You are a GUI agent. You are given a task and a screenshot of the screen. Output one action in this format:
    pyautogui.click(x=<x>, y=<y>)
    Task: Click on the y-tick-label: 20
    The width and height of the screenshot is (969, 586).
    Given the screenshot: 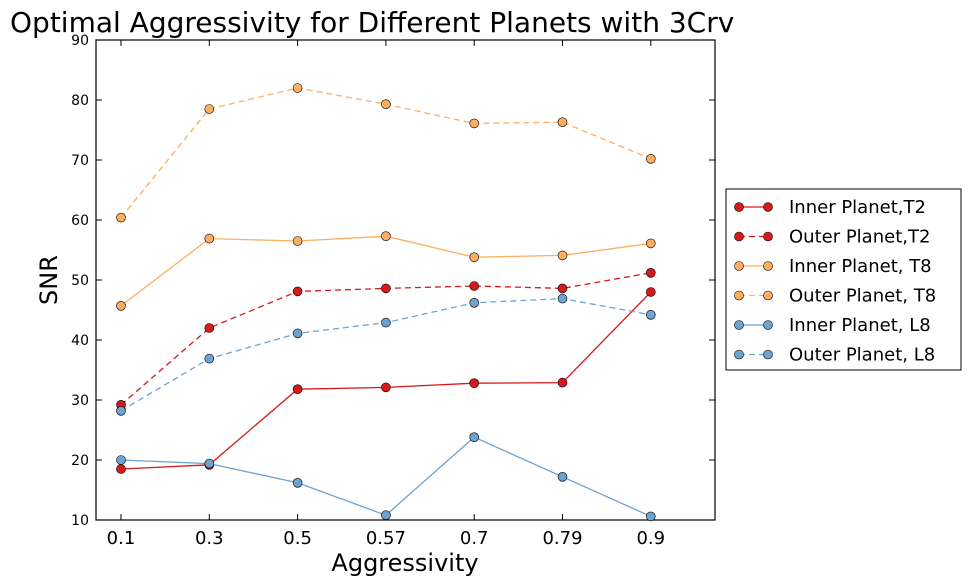 What is the action you would take?
    pyautogui.click(x=80, y=461)
    